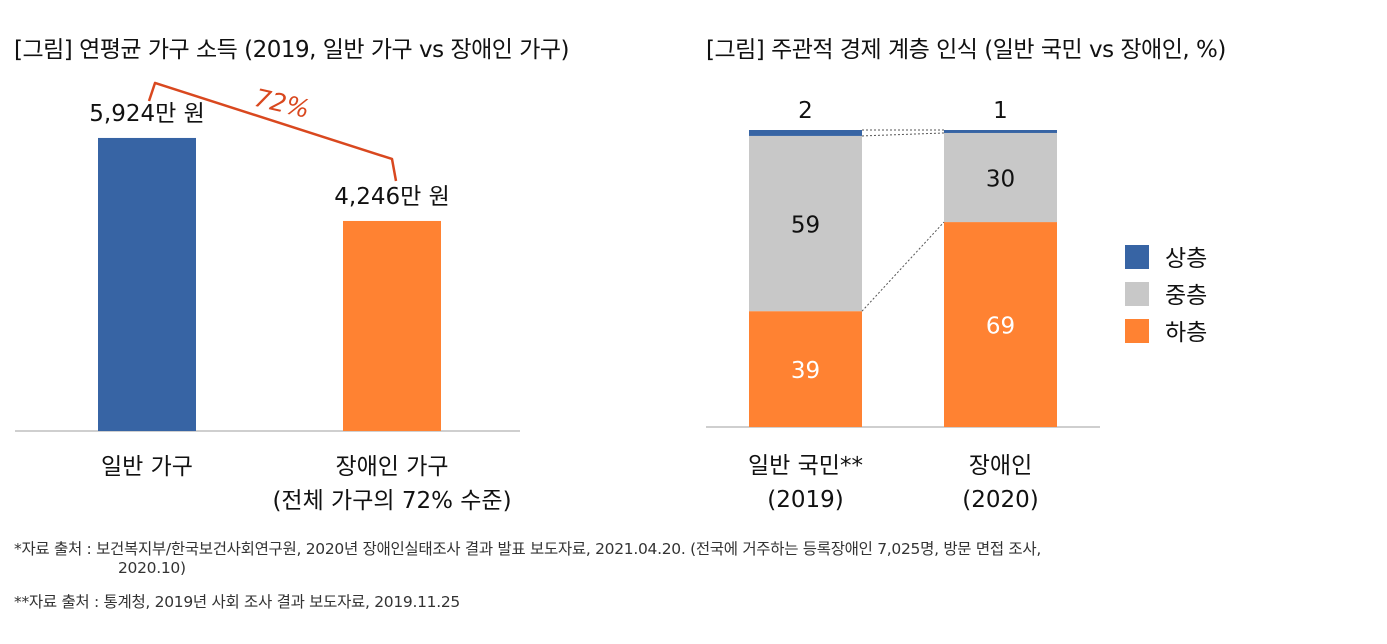  Describe the element at coordinates (1000, 111) in the screenshot. I see `segment-value-label: 1` at that location.